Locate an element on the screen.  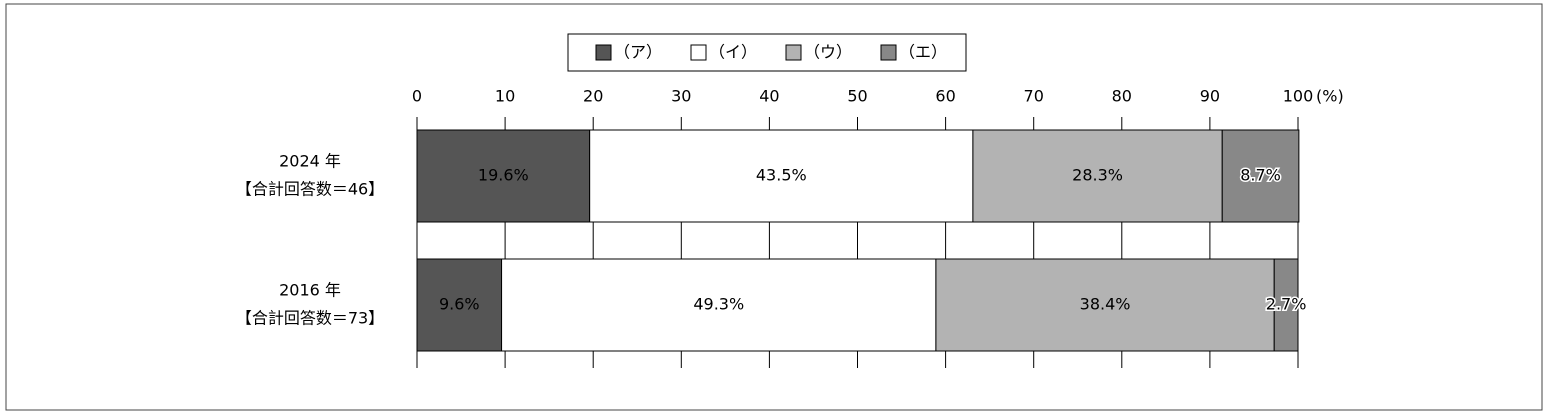
value-label: 38.4% is located at coordinates (1105, 304).